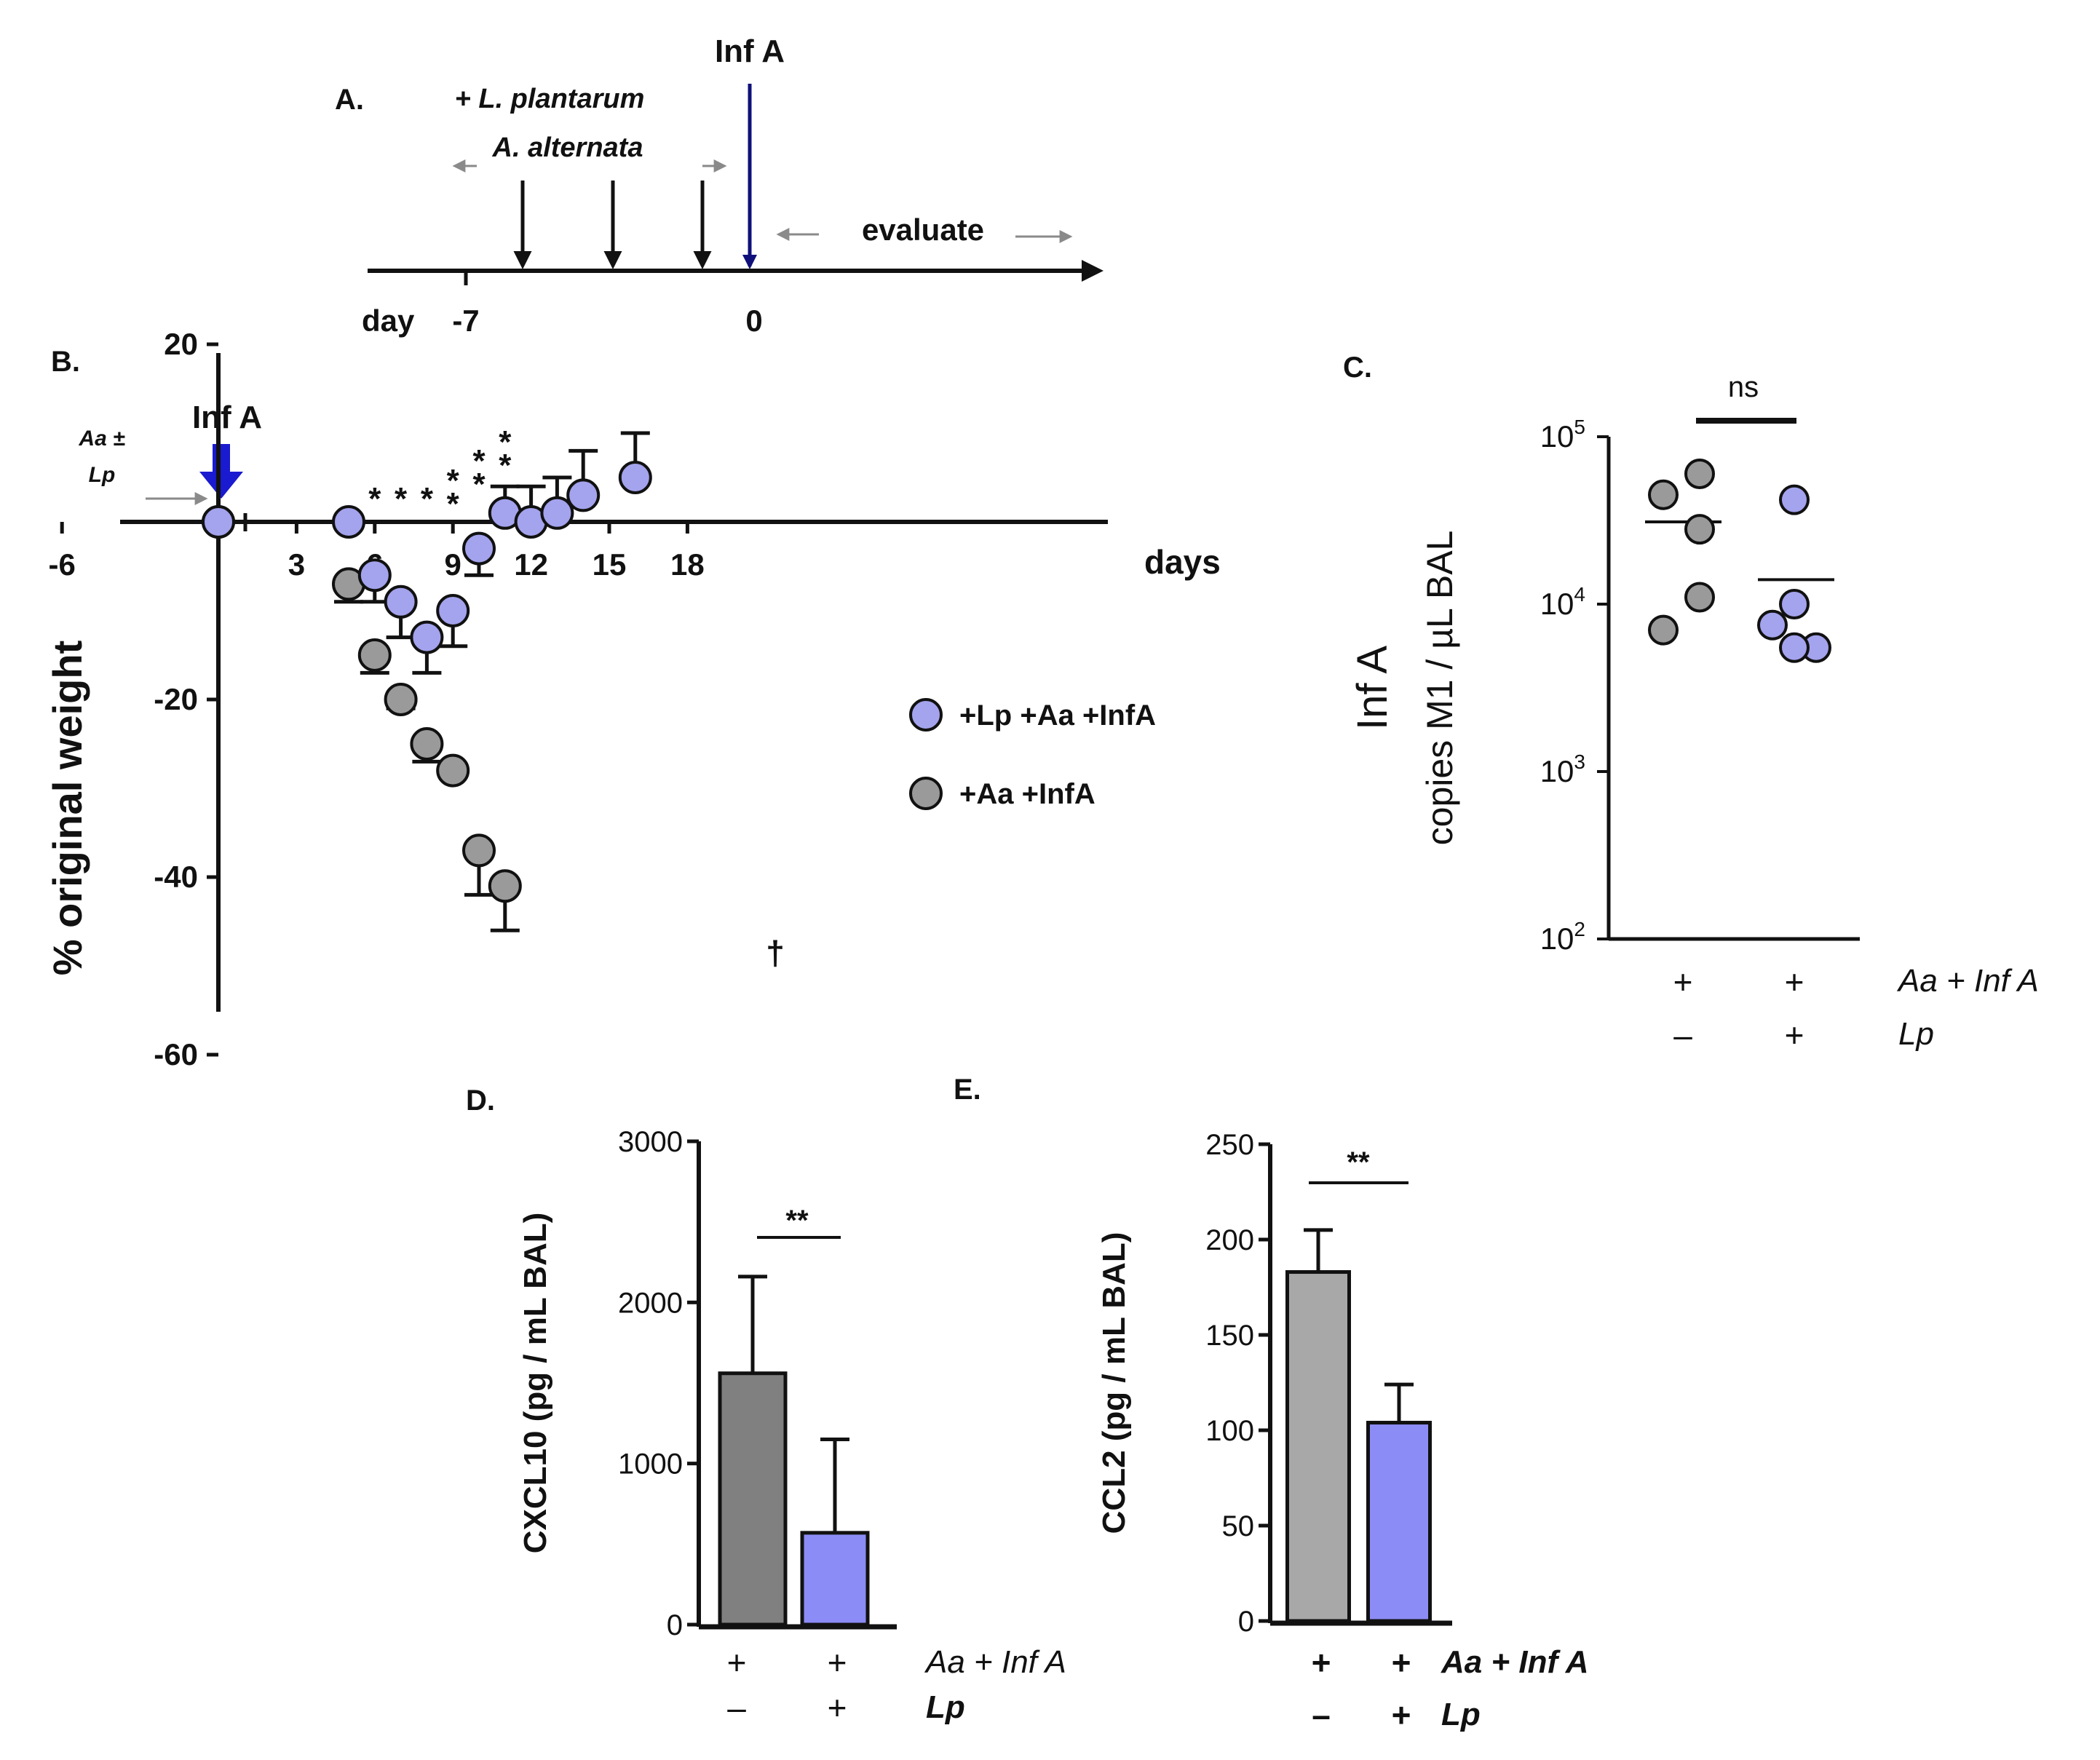  I want to click on d-bars, so click(794, 1451).